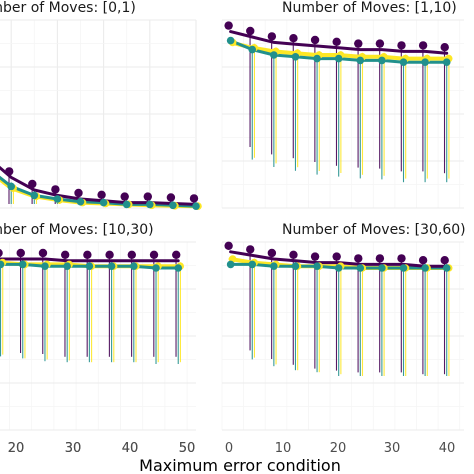  What do you see at coordinates (369, 8) in the screenshot?
I see `facet-title: Number of Moves: [1,10)` at bounding box center [369, 8].